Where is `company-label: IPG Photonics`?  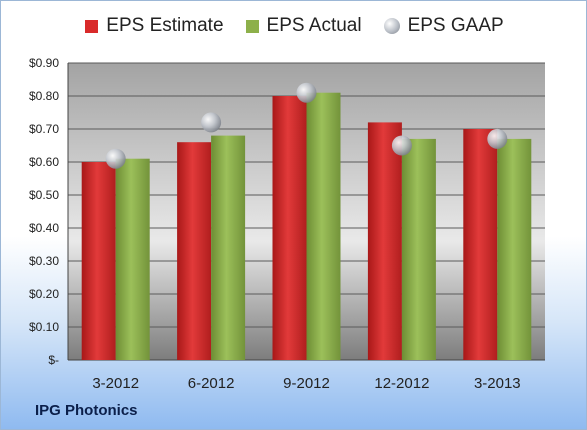 company-label: IPG Photonics is located at coordinates (86, 410).